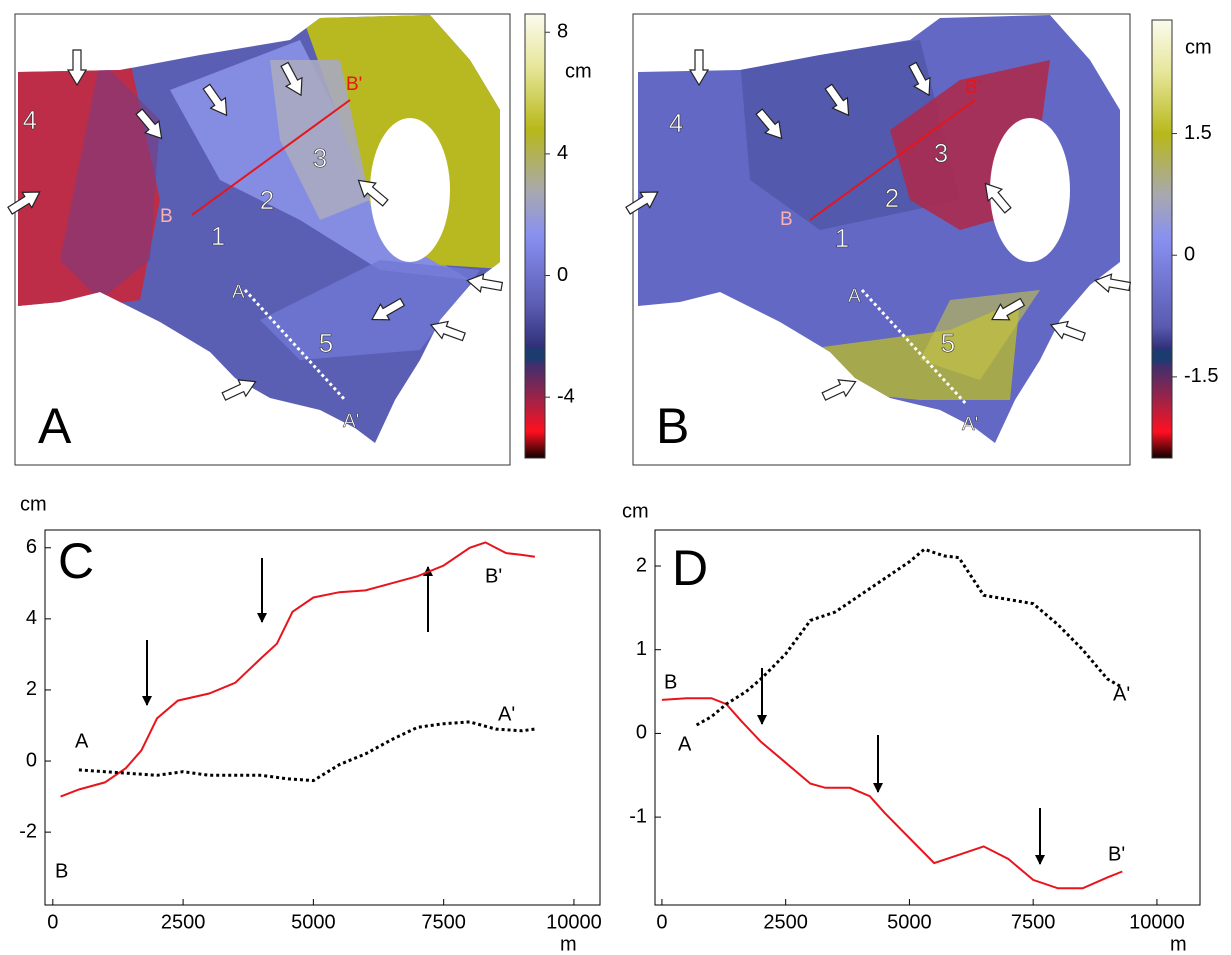  I want to click on y-tick-label: -1, so click(638, 816).